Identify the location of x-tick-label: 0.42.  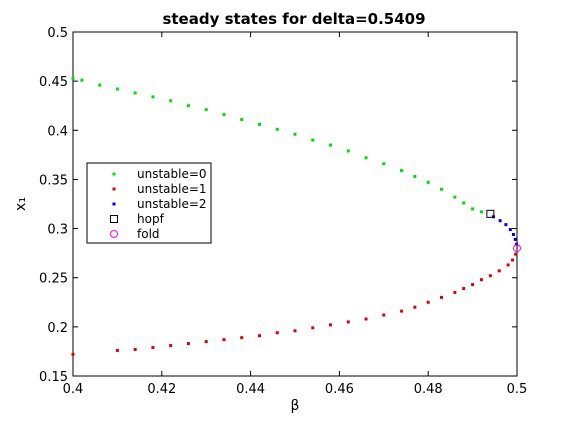
(161, 389).